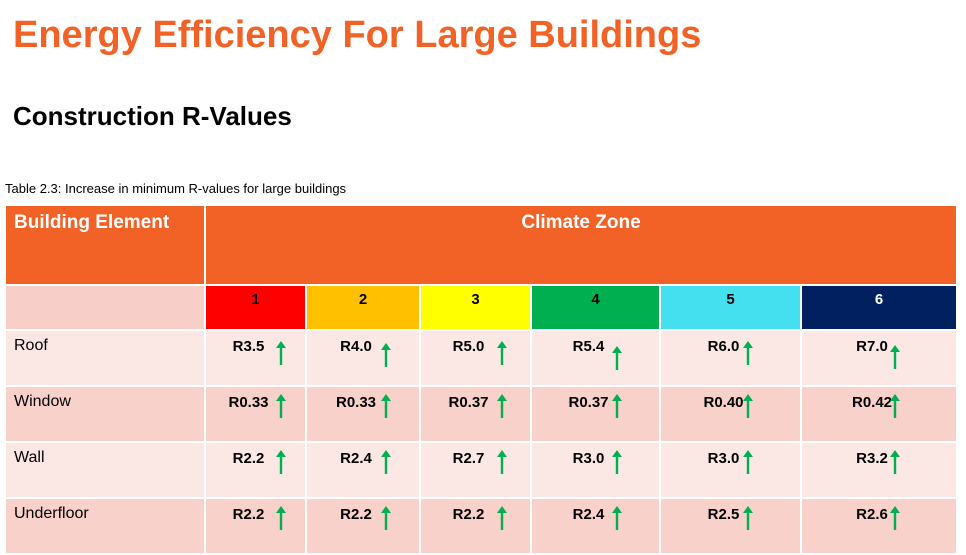  What do you see at coordinates (363, 307) in the screenshot?
I see `zone-2-header: 2` at bounding box center [363, 307].